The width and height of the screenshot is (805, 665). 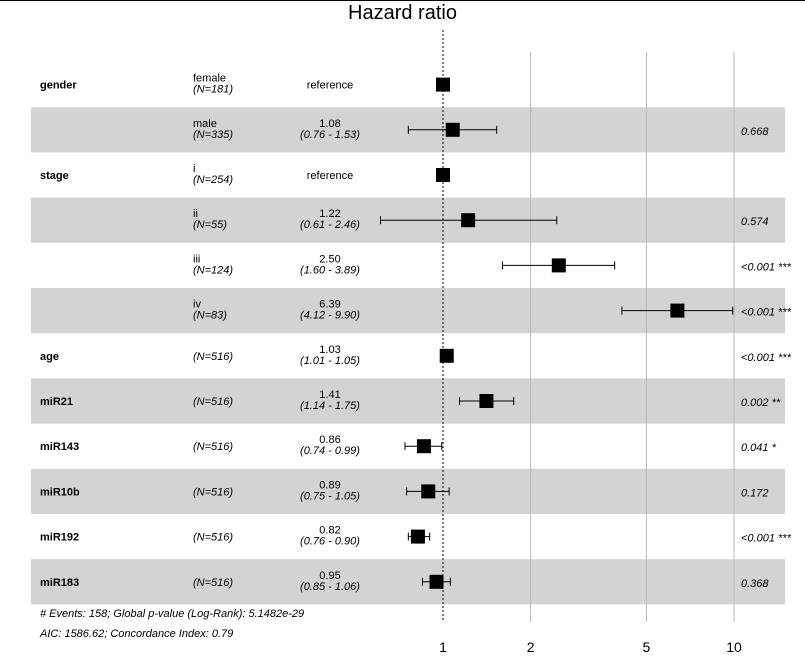 I want to click on row-p: 0.574, so click(x=755, y=222).